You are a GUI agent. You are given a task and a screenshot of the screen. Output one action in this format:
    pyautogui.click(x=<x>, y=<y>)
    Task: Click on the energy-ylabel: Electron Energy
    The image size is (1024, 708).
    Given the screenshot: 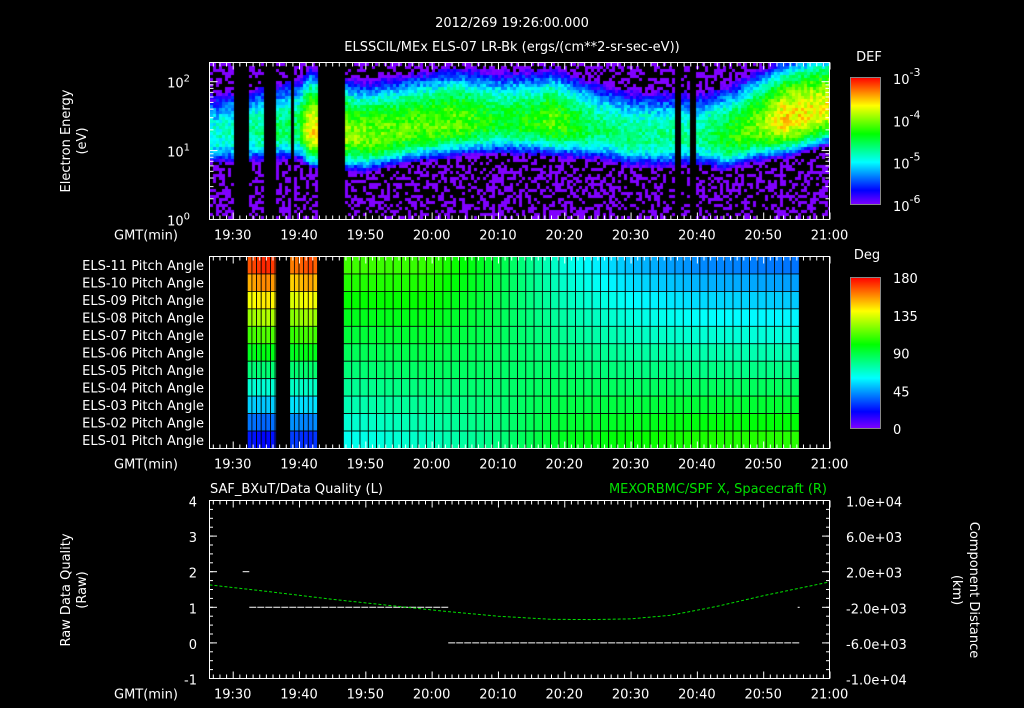 What is the action you would take?
    pyautogui.click(x=66, y=140)
    